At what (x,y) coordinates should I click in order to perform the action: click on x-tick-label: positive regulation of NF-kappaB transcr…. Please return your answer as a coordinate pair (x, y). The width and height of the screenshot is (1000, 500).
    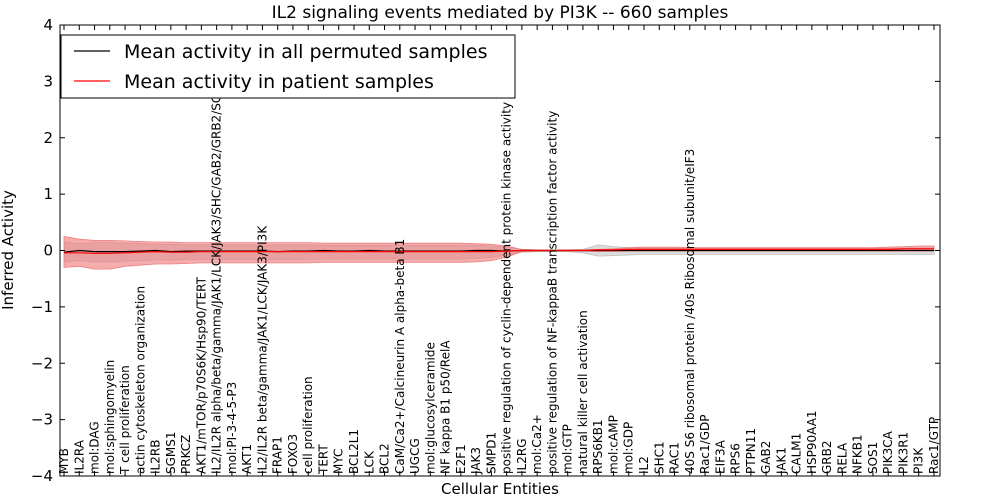
    Looking at the image, I should click on (552, 292).